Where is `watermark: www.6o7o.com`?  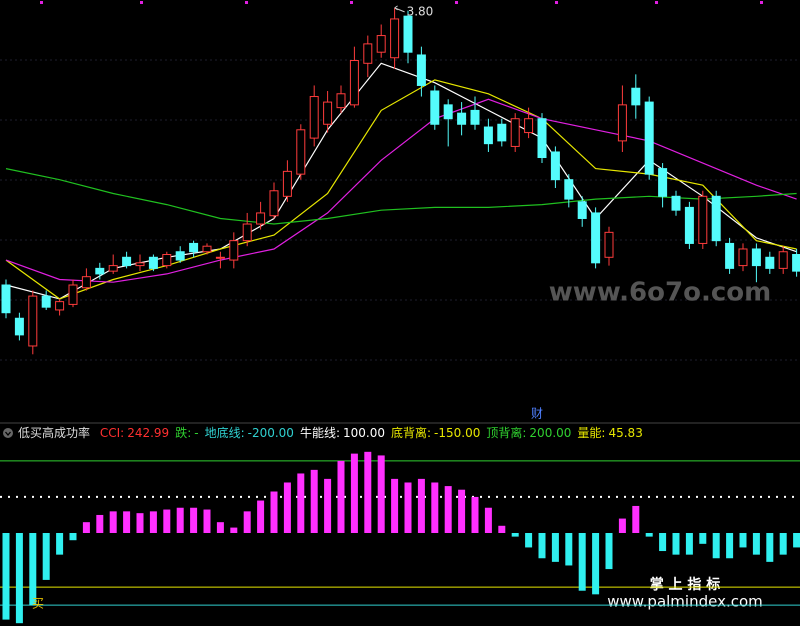 watermark: www.6o7o.com is located at coordinates (660, 293).